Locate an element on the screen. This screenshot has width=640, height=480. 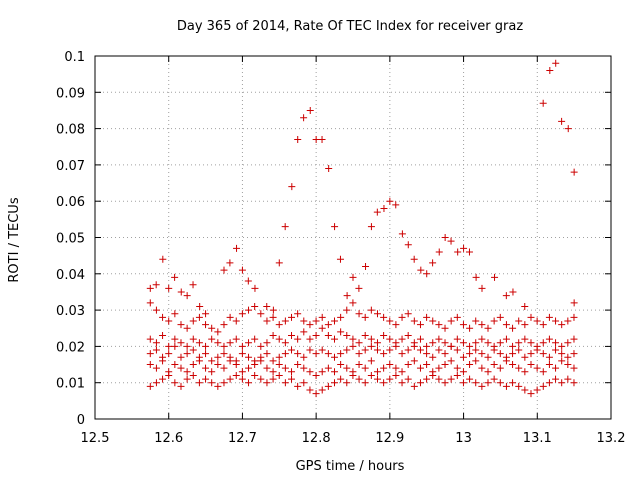
y-tick-label: 0.1 is located at coordinates (74, 57).